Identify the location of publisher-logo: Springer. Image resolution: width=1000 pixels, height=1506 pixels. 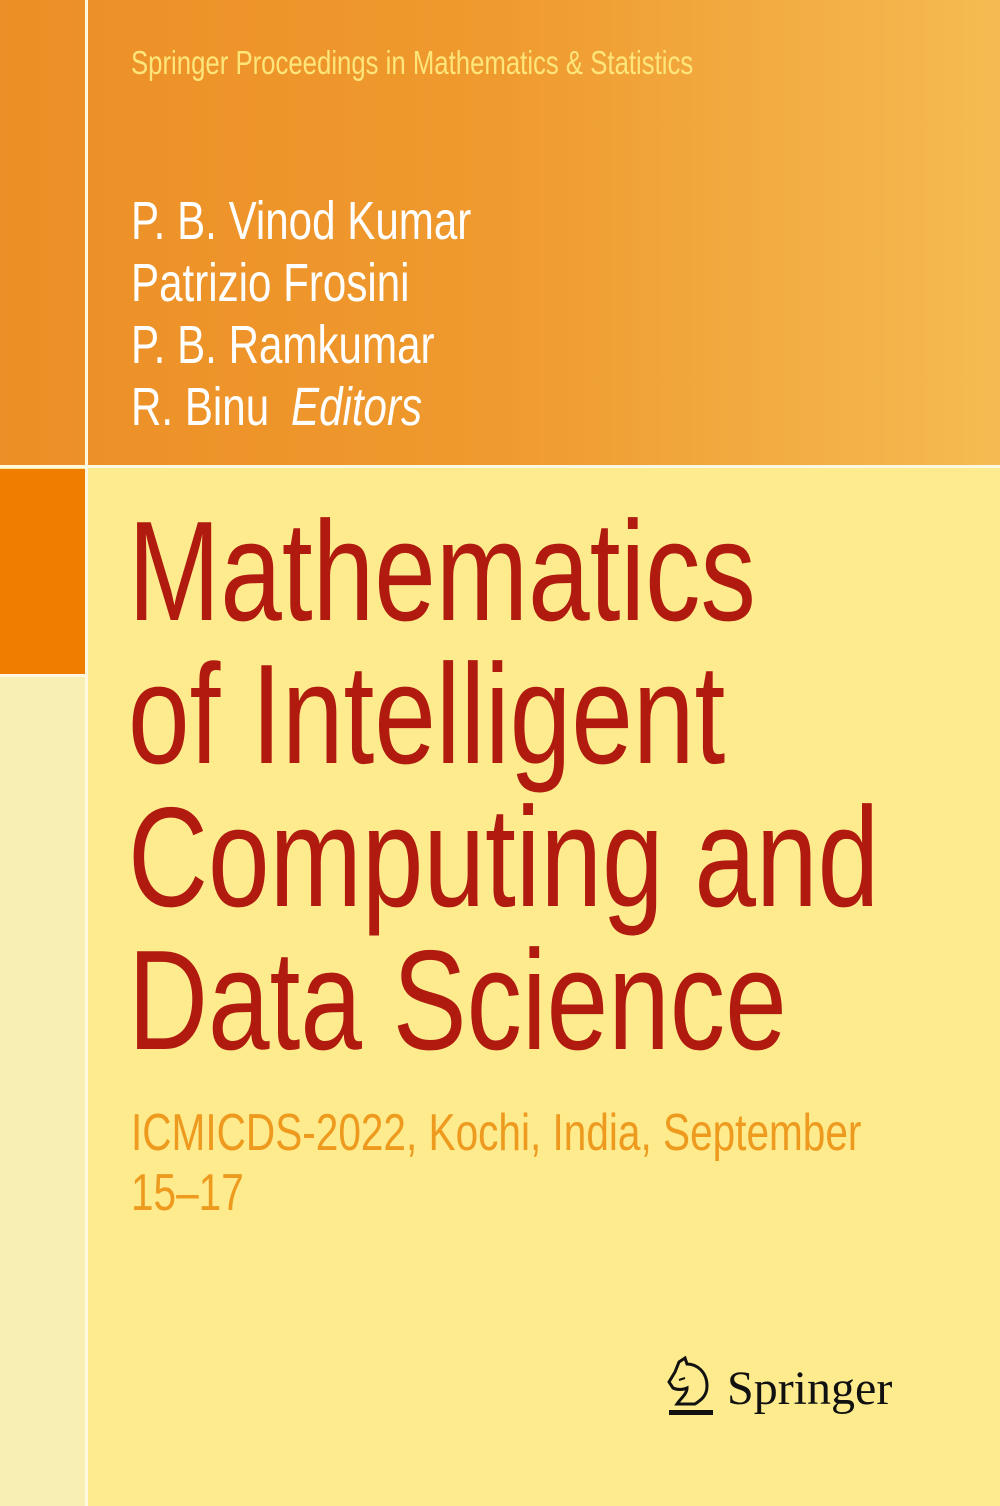
(778, 1388).